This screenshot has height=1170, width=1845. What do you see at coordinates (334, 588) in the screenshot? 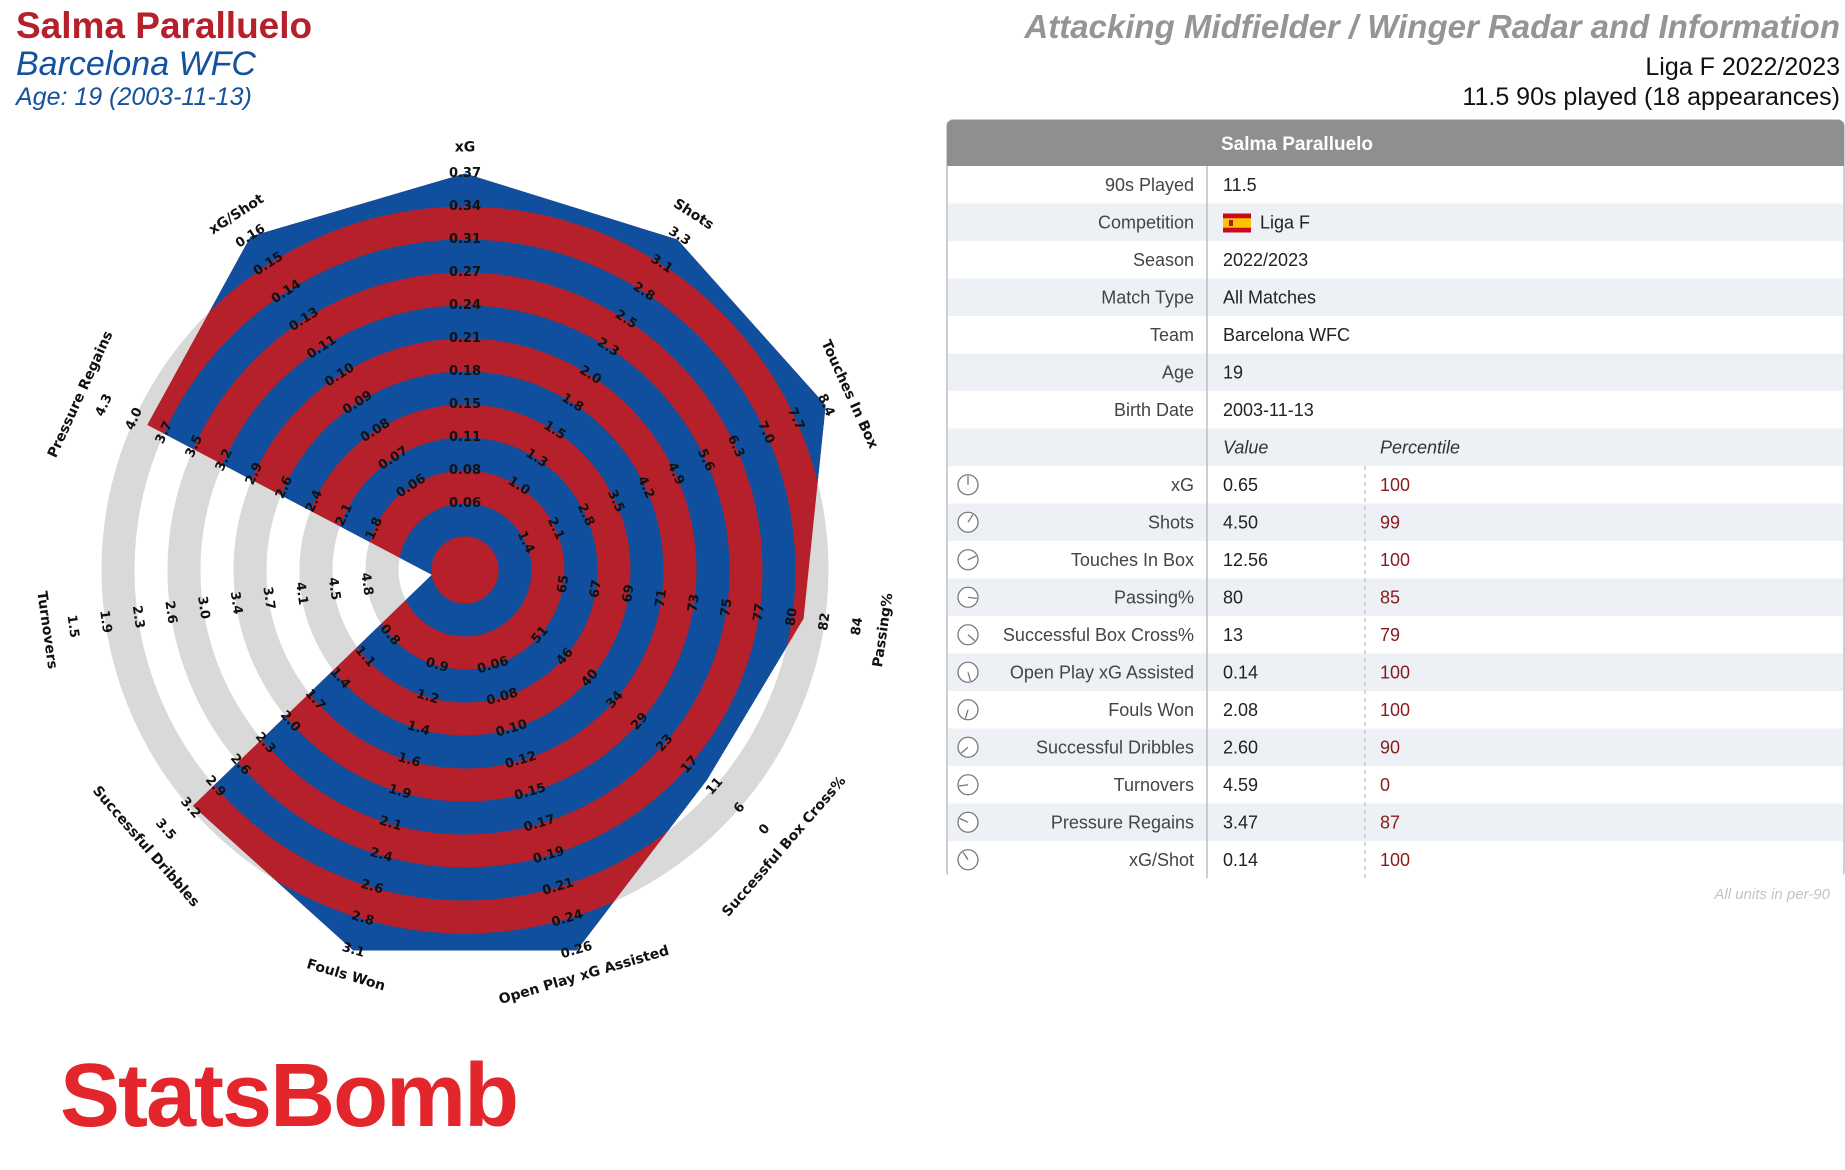
I see `radar-tick-label: 4.5` at bounding box center [334, 588].